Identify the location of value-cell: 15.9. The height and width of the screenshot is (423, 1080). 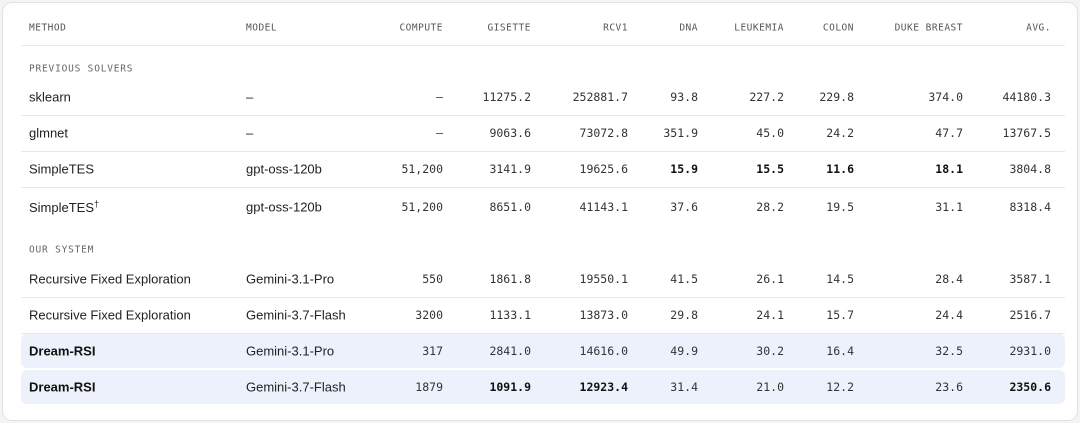
(684, 169).